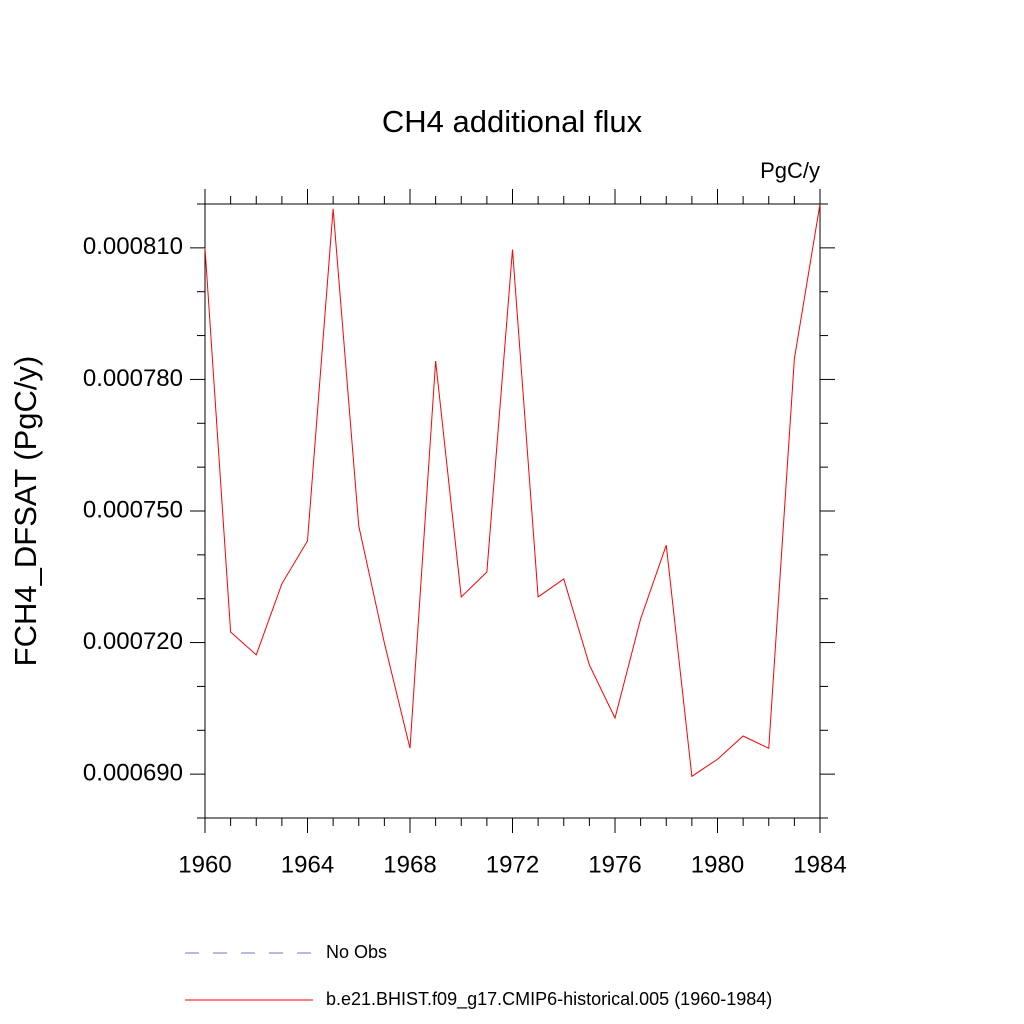 Image resolution: width=1024 pixels, height=1024 pixels. What do you see at coordinates (512, 864) in the screenshot?
I see `x-tick-label: 1972` at bounding box center [512, 864].